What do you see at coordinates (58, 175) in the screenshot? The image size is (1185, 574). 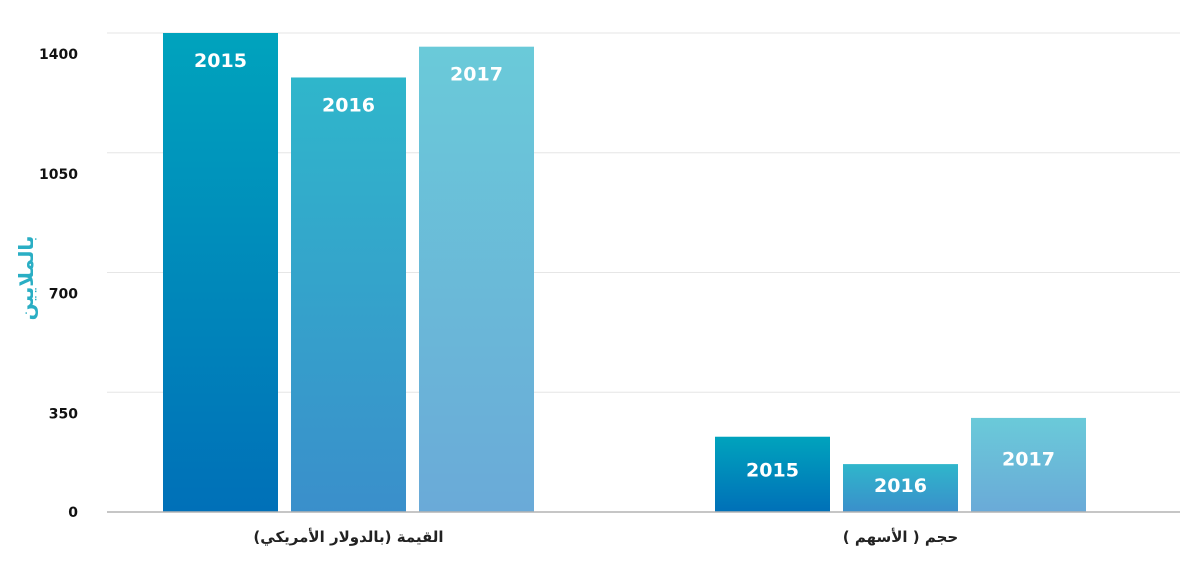 I see `y-tick-label: 1050` at bounding box center [58, 175].